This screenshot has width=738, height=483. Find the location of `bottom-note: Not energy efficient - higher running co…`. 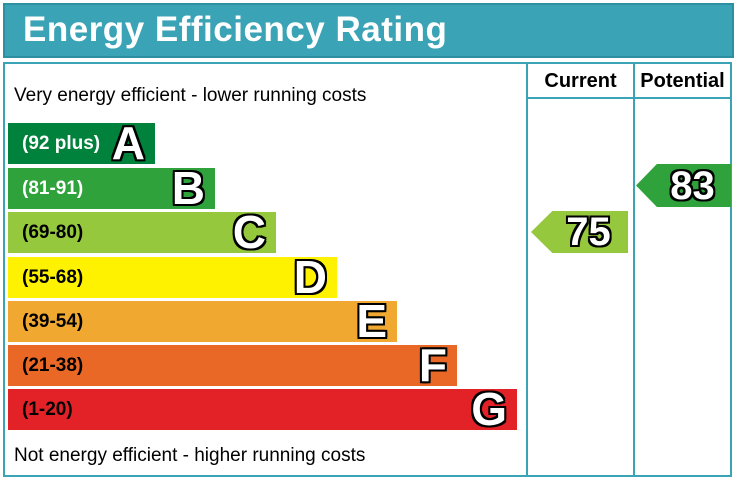

bottom-note: Not energy efficient - higher running co… is located at coordinates (190, 455).